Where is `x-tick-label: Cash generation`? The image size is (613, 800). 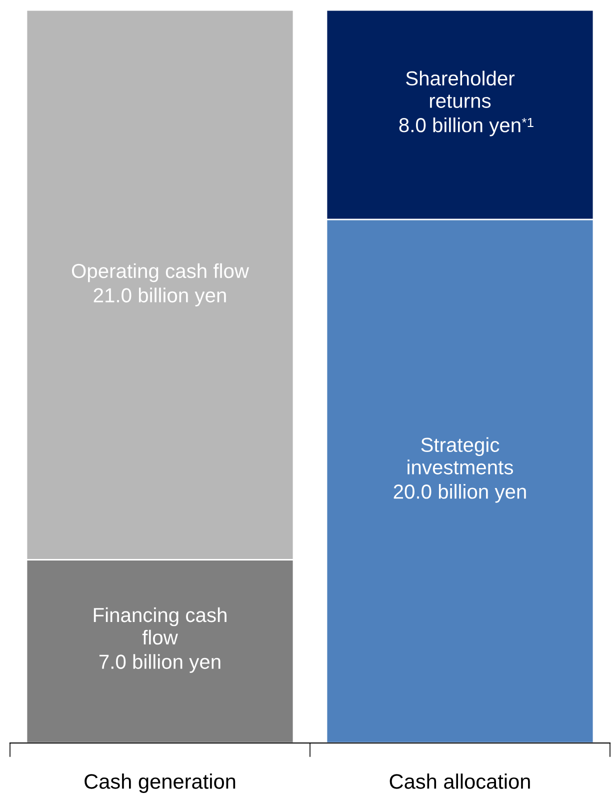 x-tick-label: Cash generation is located at coordinates (160, 783).